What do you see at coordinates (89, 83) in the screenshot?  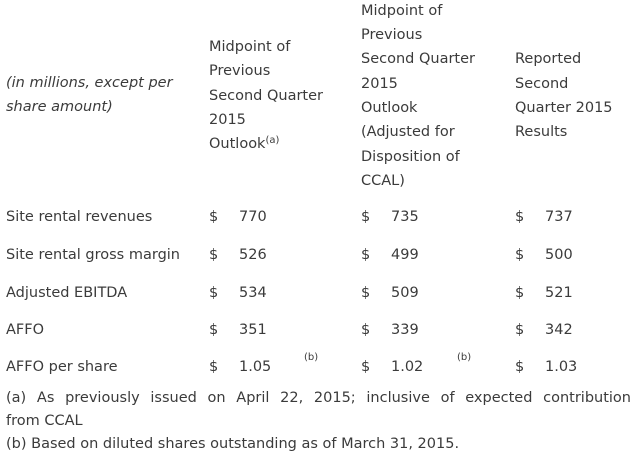 I see `row-label-header-line1: (in millions, except per` at bounding box center [89, 83].